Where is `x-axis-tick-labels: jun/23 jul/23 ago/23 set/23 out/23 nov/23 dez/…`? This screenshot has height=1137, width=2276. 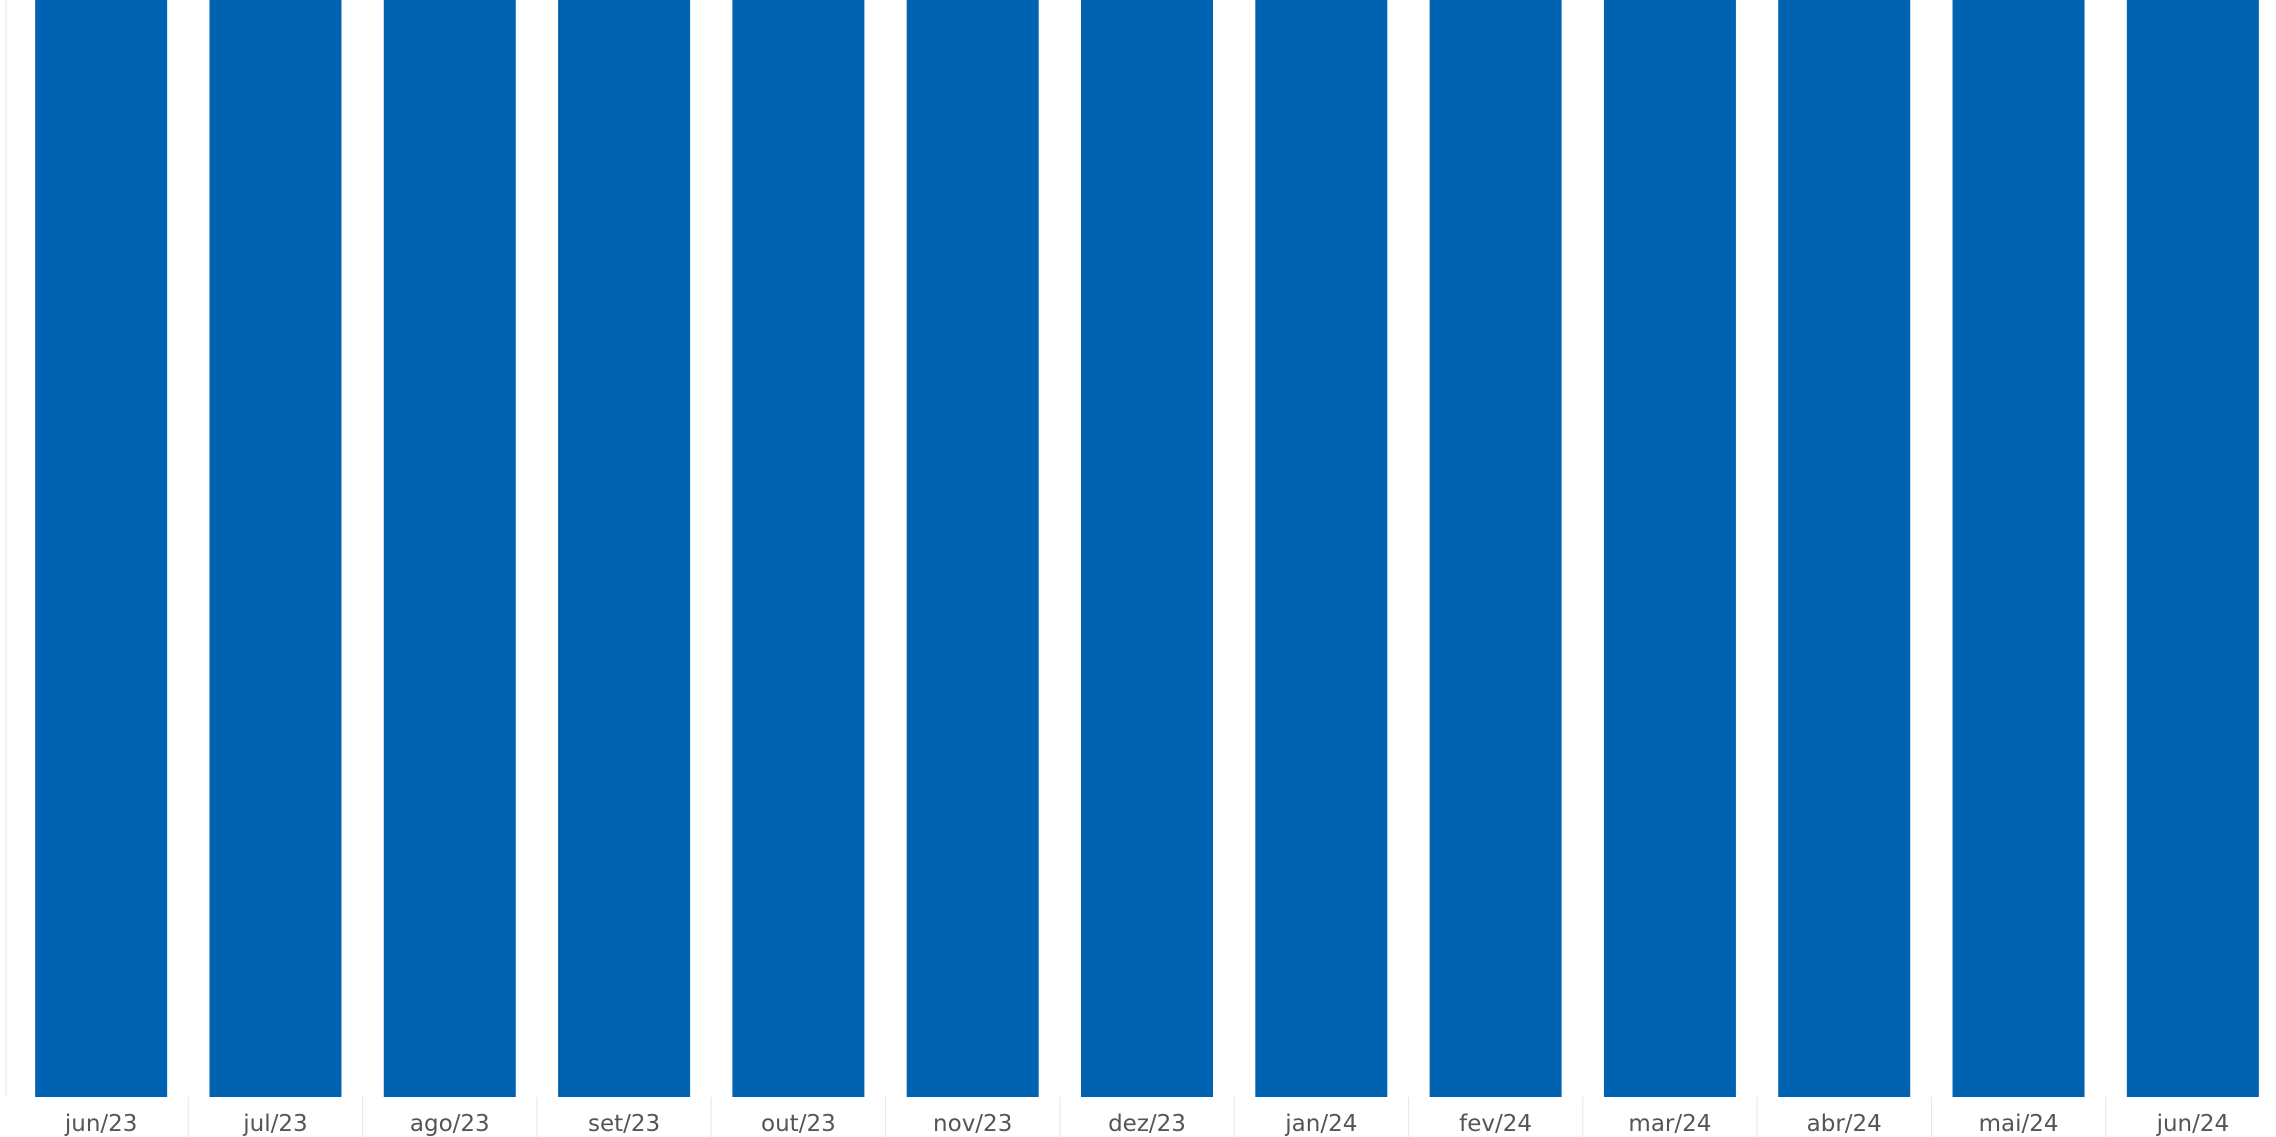 x-axis-tick-labels: jun/23 jul/23 ago/23 set/23 out/23 nov/23 dez/… is located at coordinates (1146, 1124).